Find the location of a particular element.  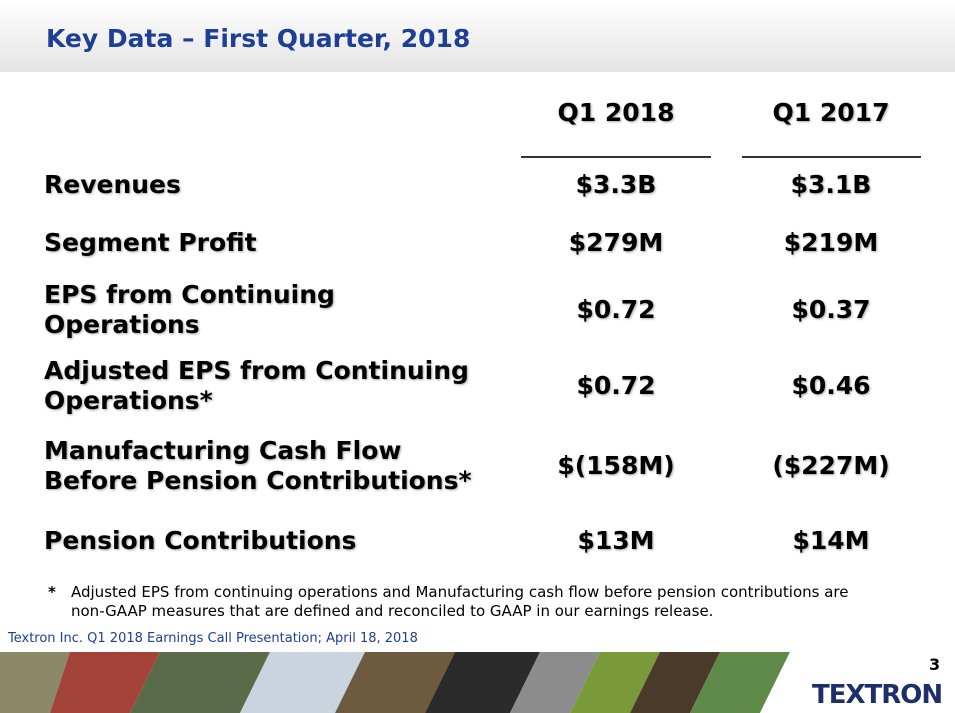

cell: $3.1B is located at coordinates (831, 184).